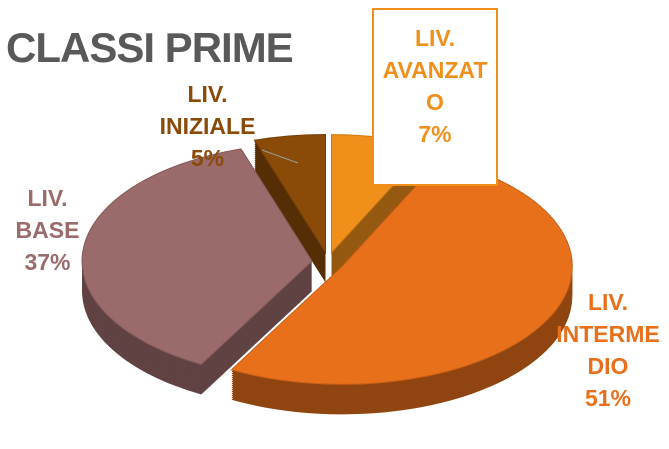  Describe the element at coordinates (207, 158) in the screenshot. I see `value-label: 5%` at that location.